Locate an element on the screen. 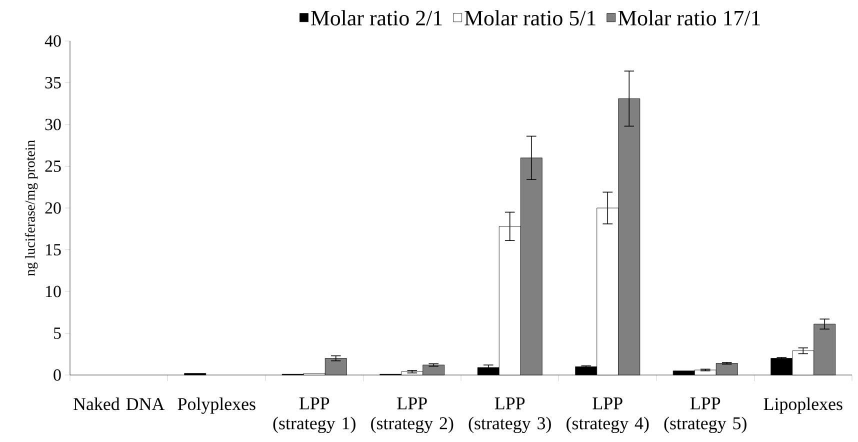  y-axis-title: ng luciferase/mg protein is located at coordinates (31, 208).